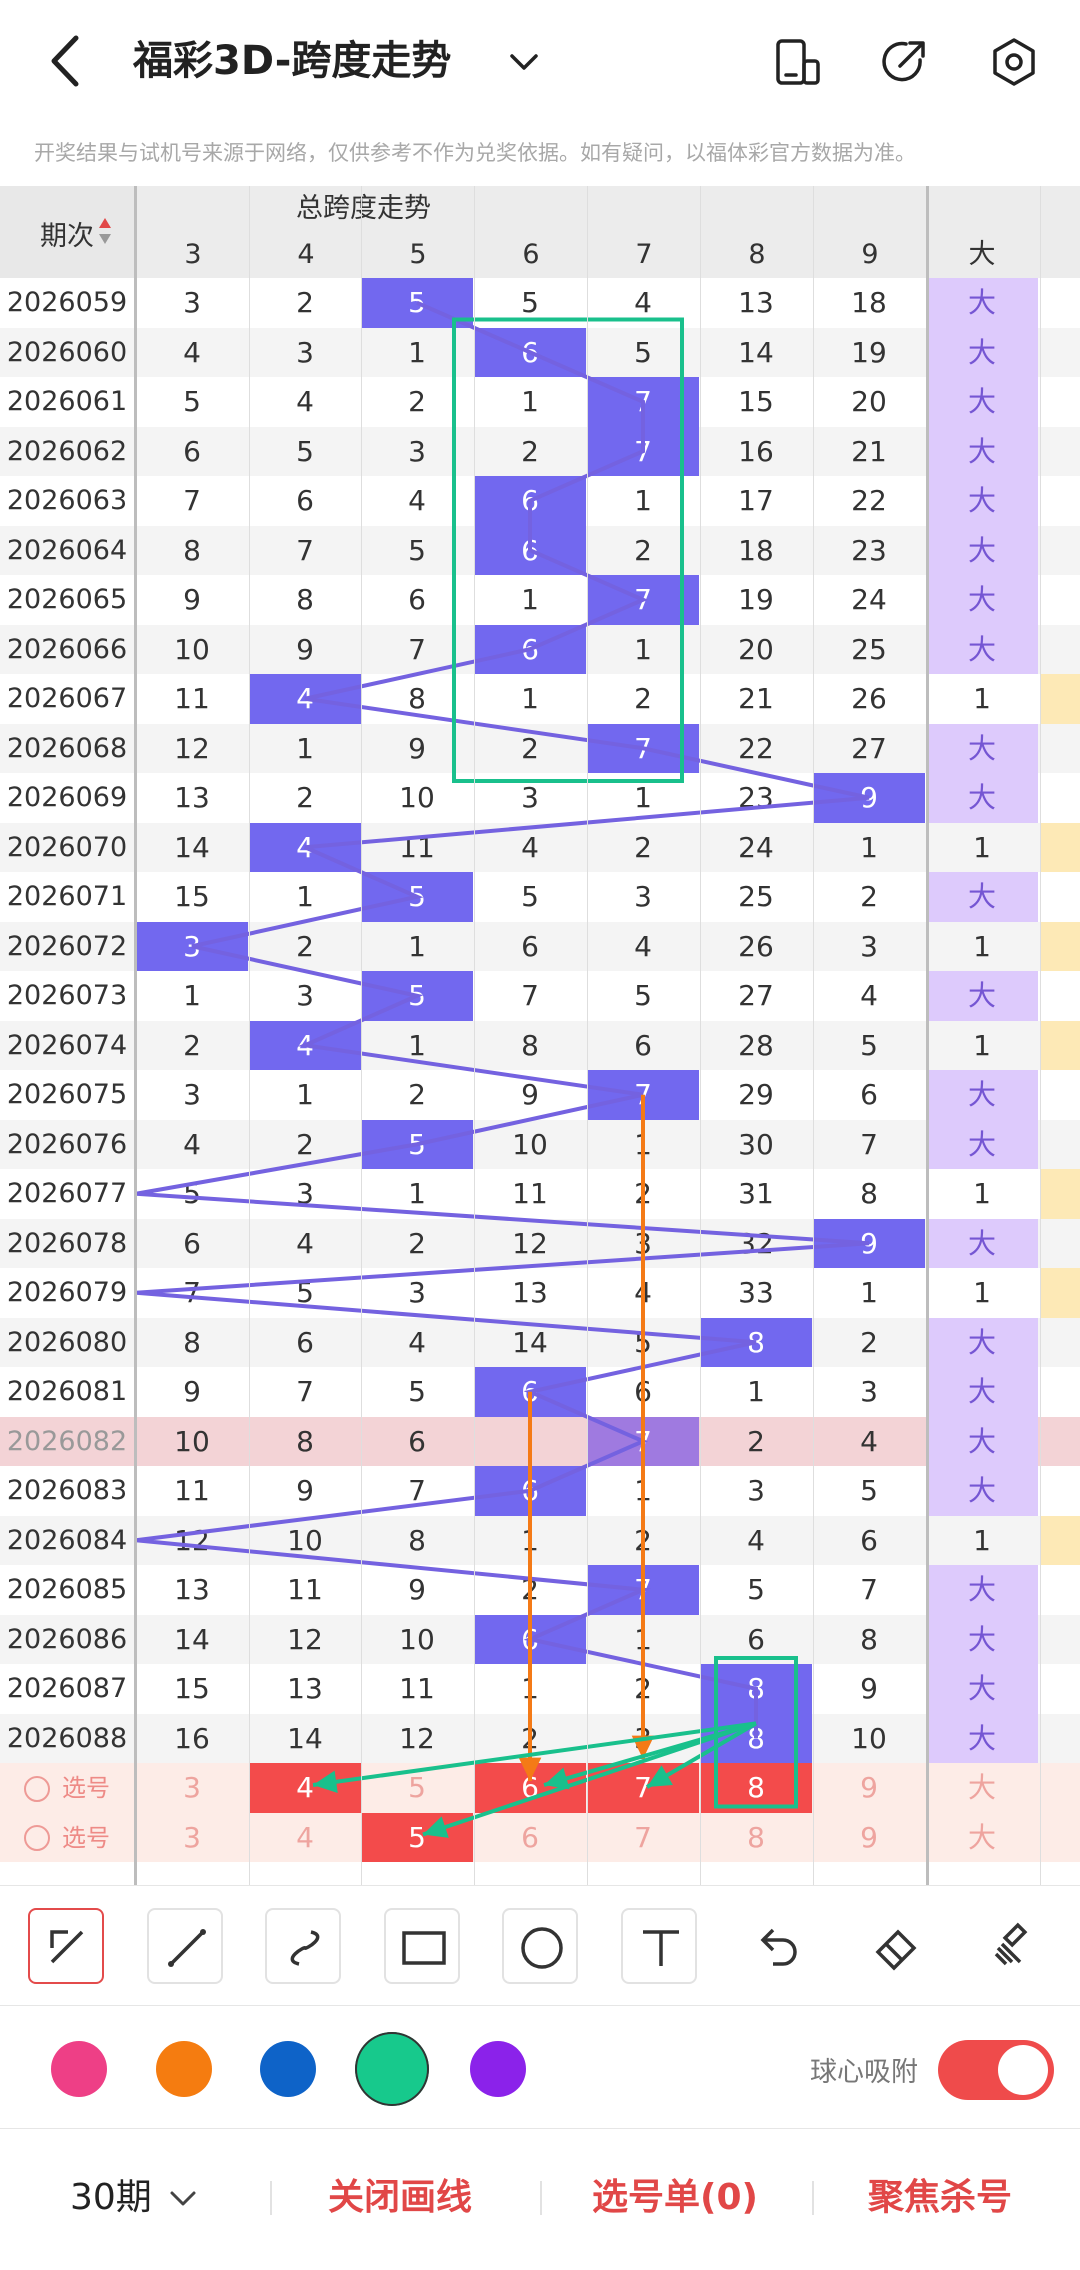  I want to click on table-row: 2026068 12 1 9 2 7 22 27 大, so click(540, 748).